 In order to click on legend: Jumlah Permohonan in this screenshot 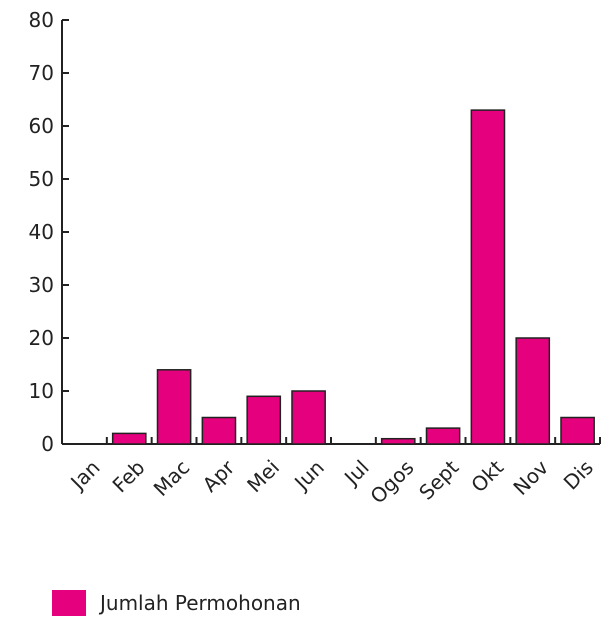, I will do `click(176, 603)`.